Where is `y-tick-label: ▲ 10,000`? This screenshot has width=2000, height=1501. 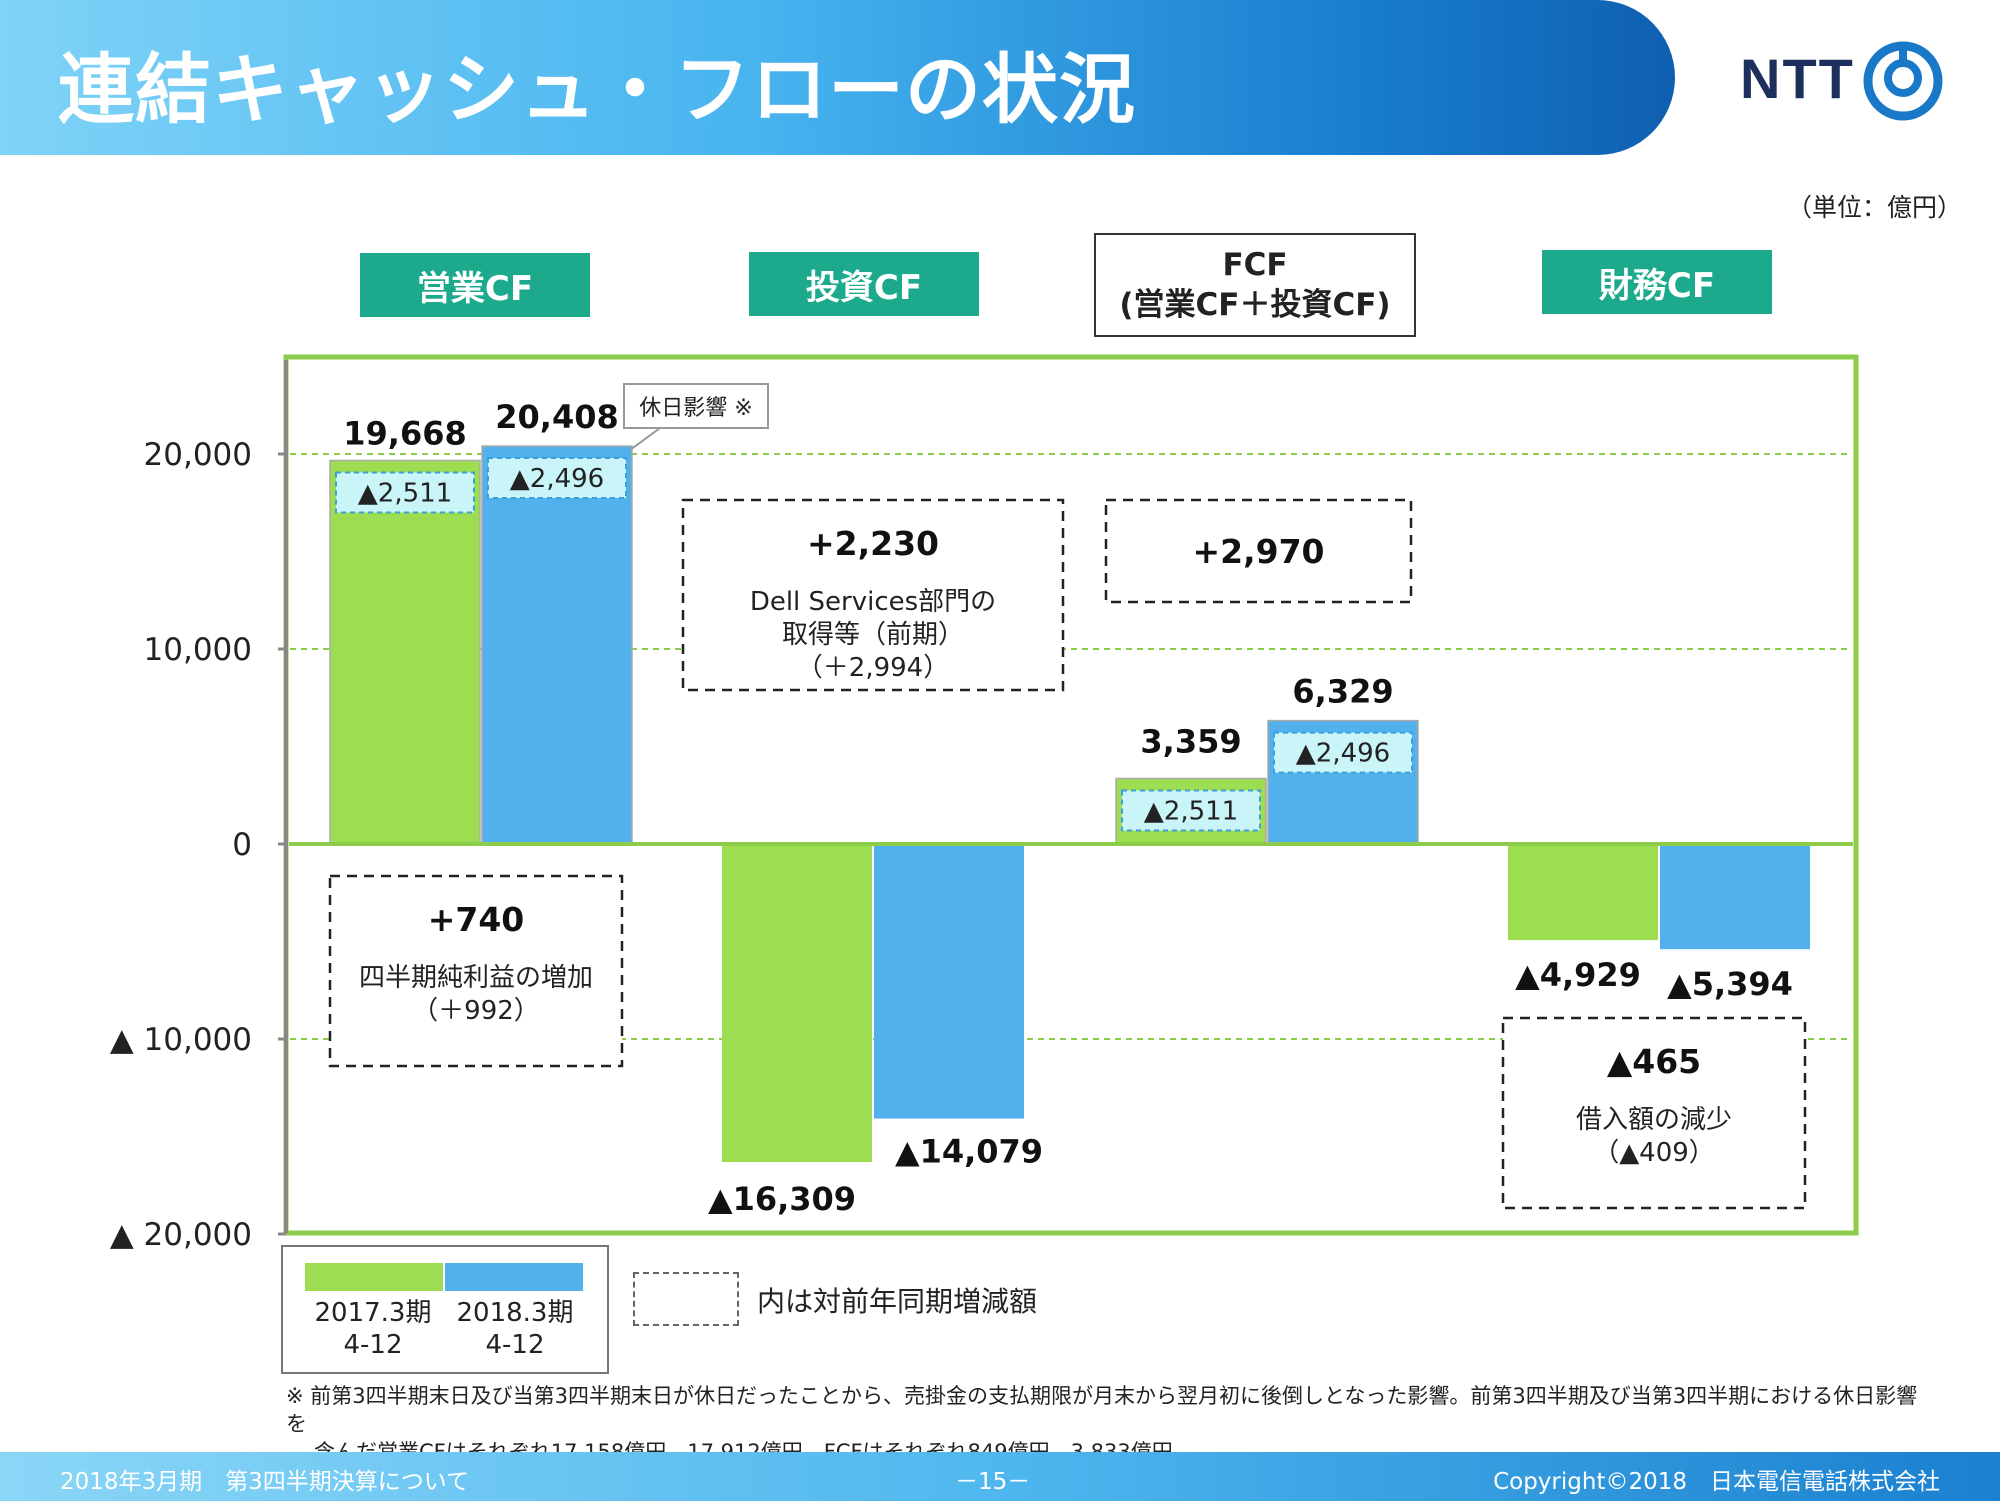 y-tick-label: ▲ 10,000 is located at coordinates (181, 1040).